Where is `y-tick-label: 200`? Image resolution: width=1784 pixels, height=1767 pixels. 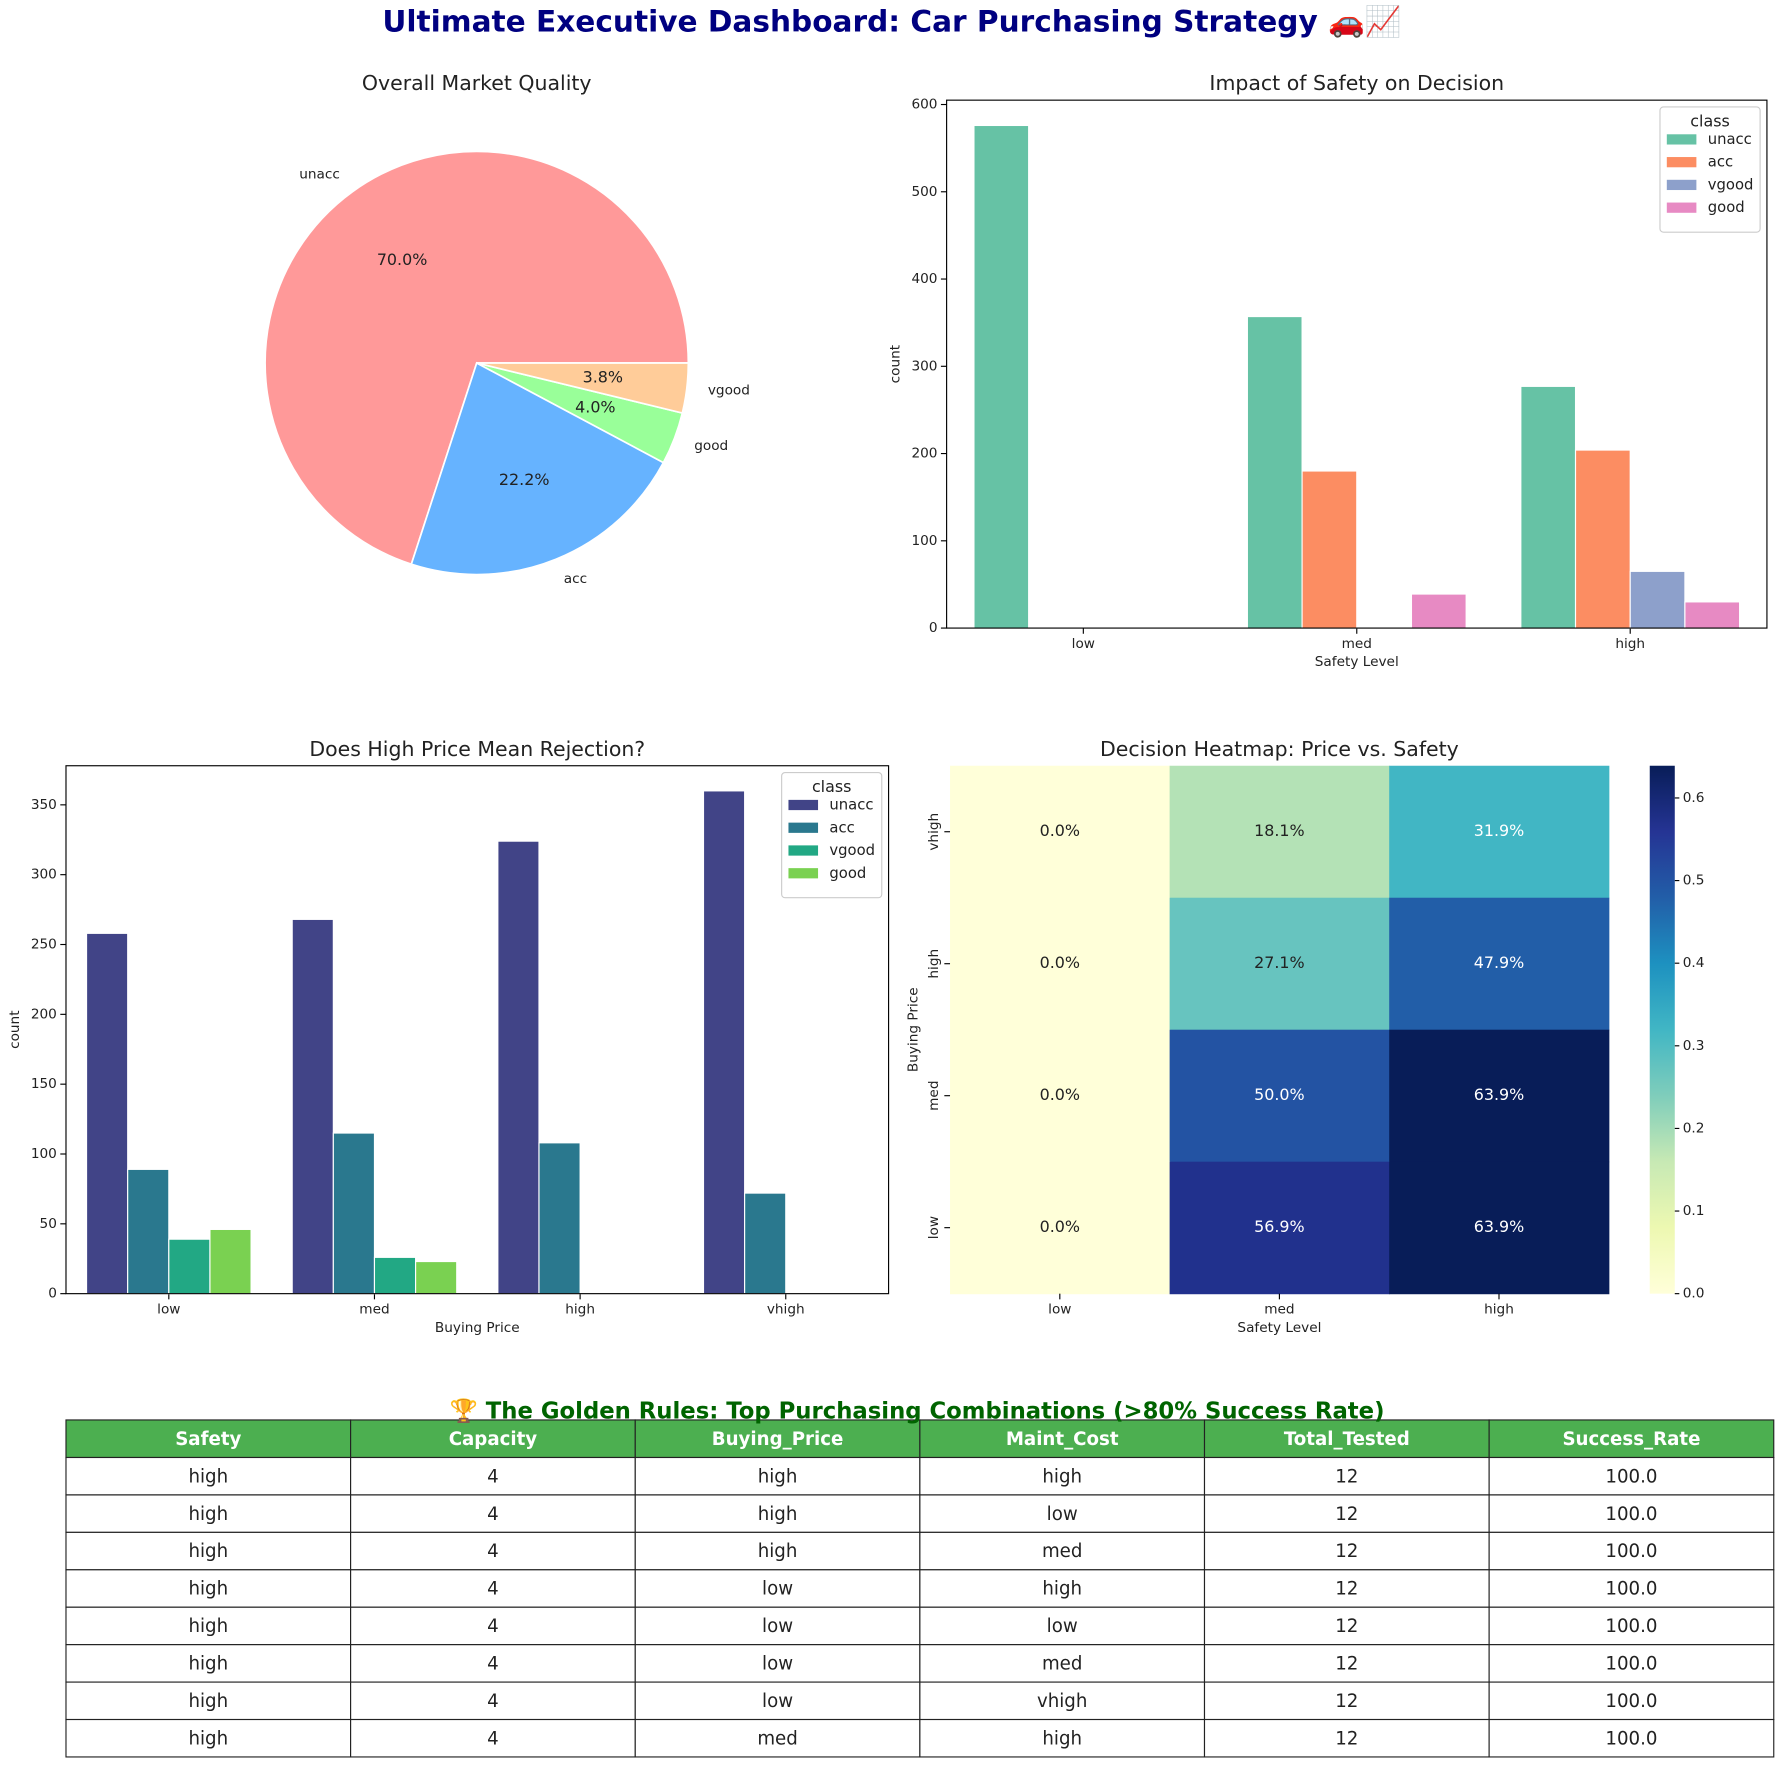 y-tick-label: 200 is located at coordinates (924, 454).